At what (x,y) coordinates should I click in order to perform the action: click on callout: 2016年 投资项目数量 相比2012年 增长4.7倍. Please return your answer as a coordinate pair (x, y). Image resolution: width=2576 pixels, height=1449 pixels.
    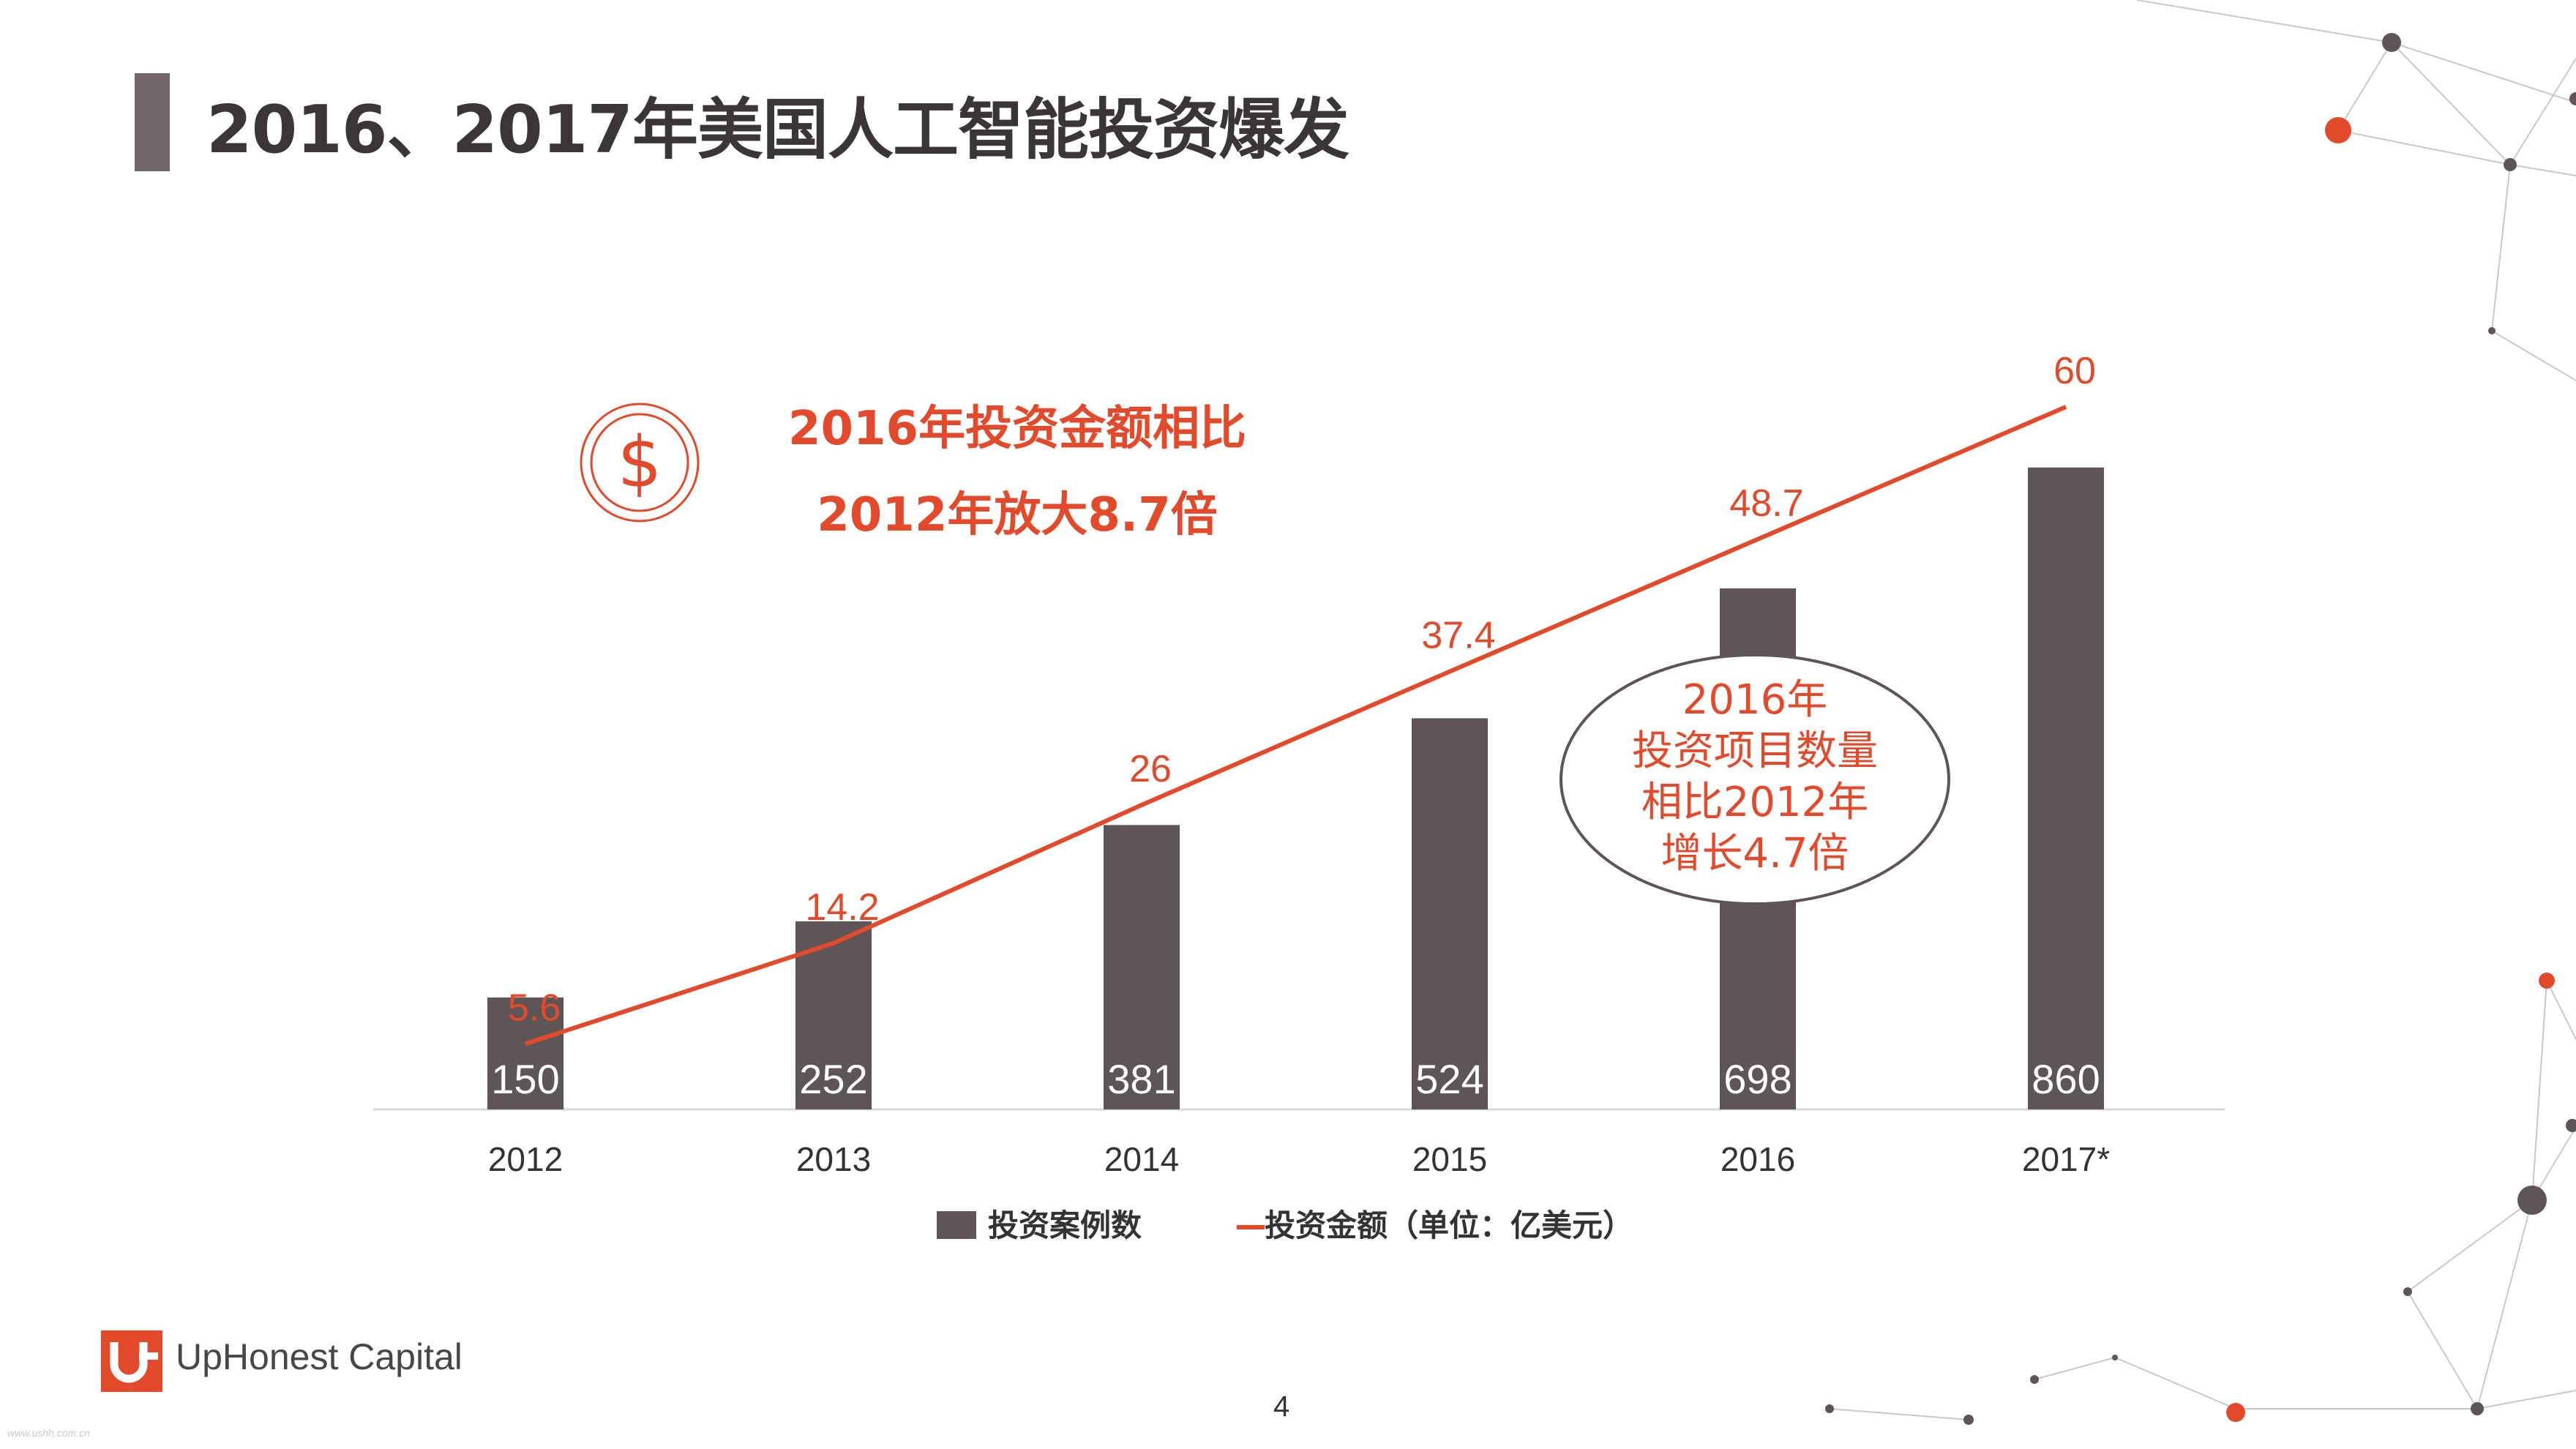
    Looking at the image, I should click on (1755, 779).